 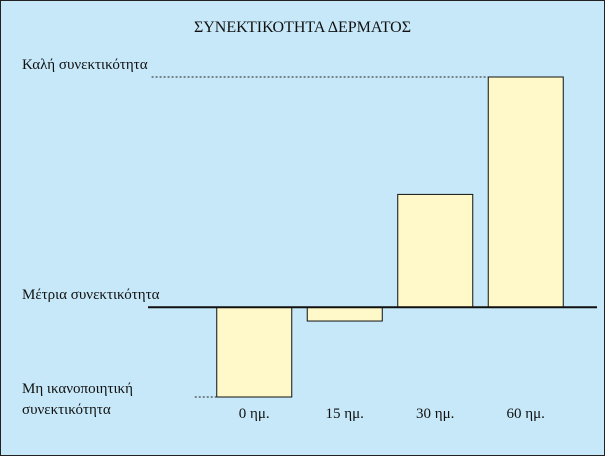 I want to click on chart-title: ΣΥΝΕΚΤΙΚΟΤΗΤΑ ΔΕΡΜΑΤΟΣ, so click(x=302, y=27).